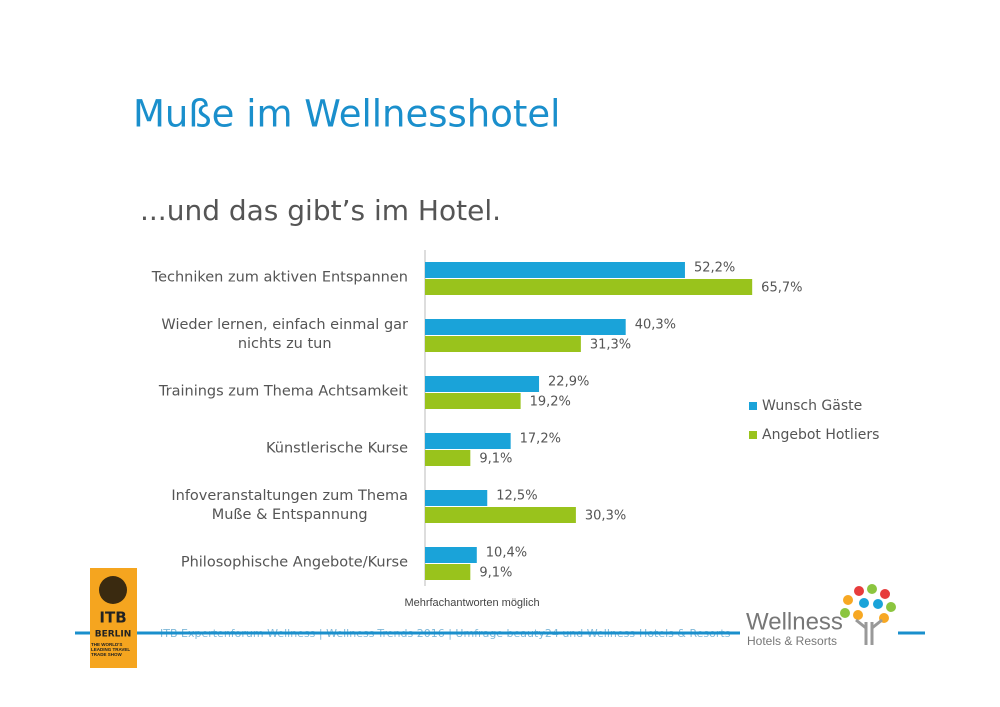  I want to click on value-label: 65,7%, so click(781, 288).